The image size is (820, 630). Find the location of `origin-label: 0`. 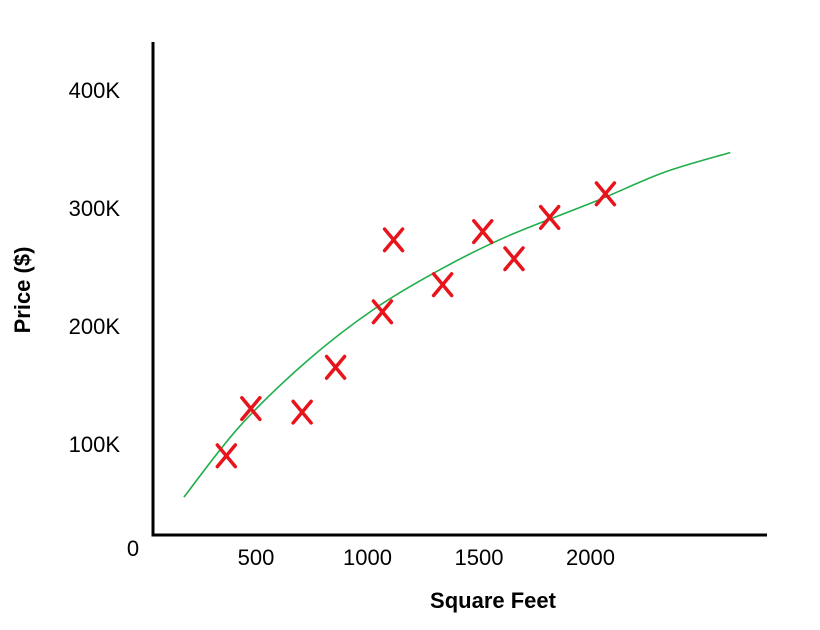

origin-label: 0 is located at coordinates (133, 548).